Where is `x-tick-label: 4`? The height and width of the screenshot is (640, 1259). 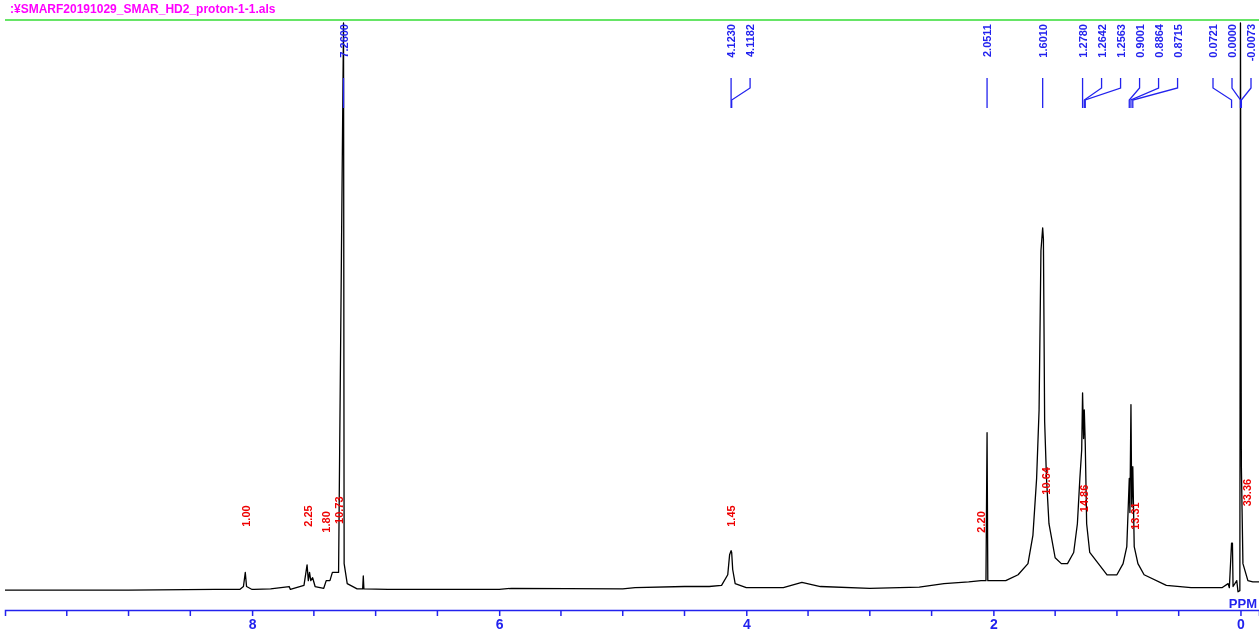
x-tick-label: 4 is located at coordinates (746, 623).